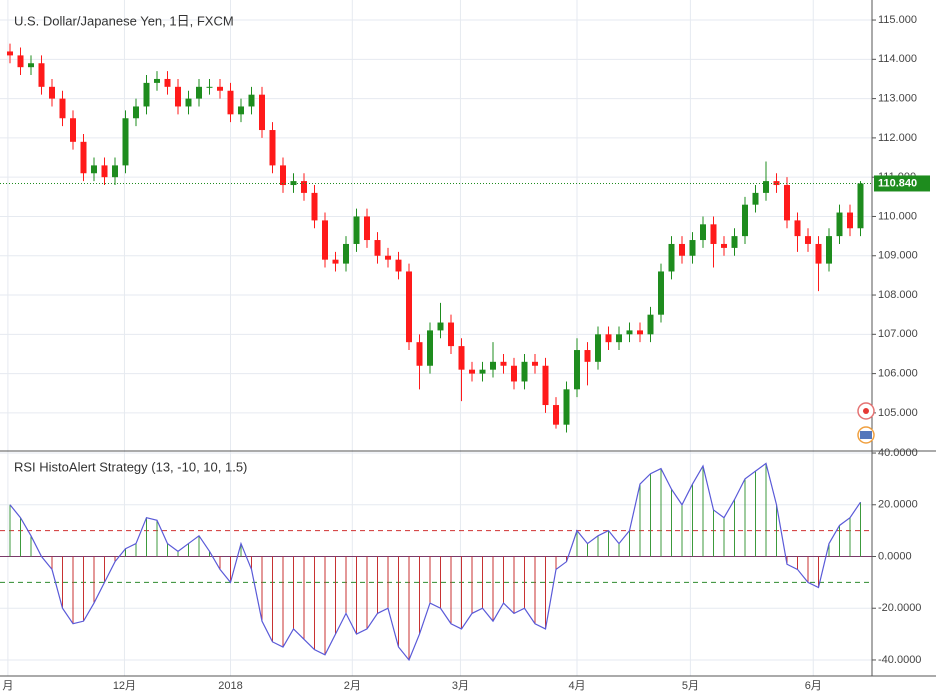 The height and width of the screenshot is (699, 936). I want to click on y-tick-label: 108.000, so click(898, 295).